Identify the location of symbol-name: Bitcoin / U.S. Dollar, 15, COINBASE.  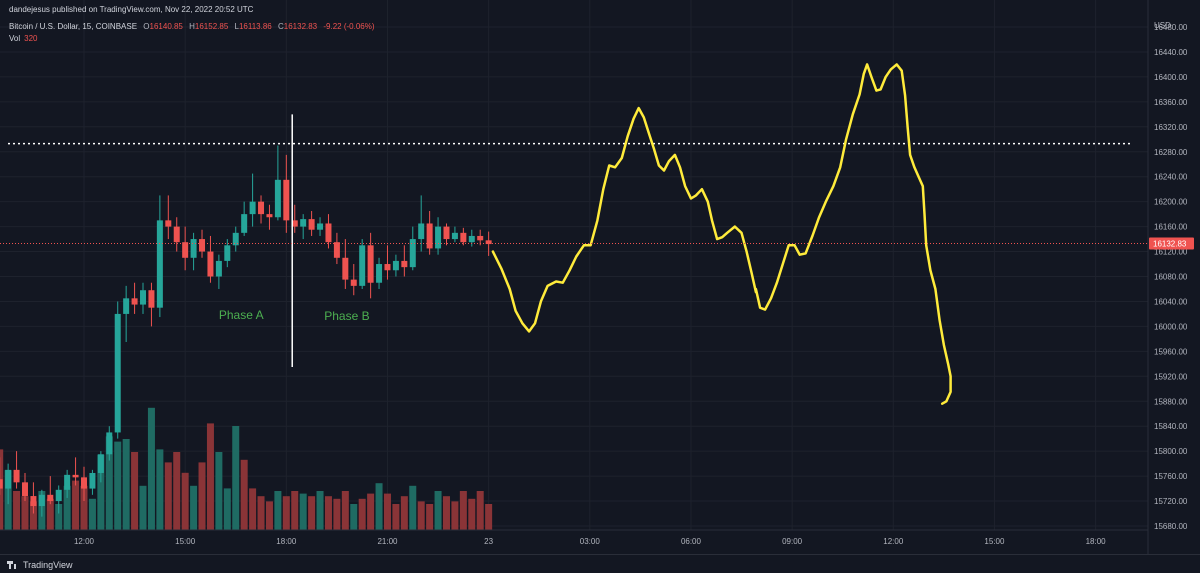
(73, 26).